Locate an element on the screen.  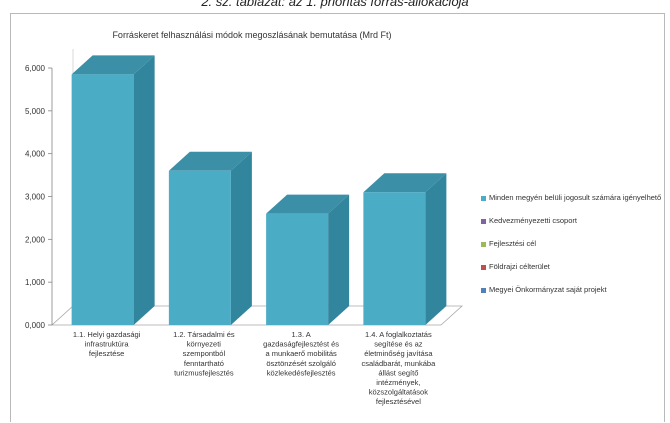
y-tick-label: 1,000 is located at coordinates (35, 282).